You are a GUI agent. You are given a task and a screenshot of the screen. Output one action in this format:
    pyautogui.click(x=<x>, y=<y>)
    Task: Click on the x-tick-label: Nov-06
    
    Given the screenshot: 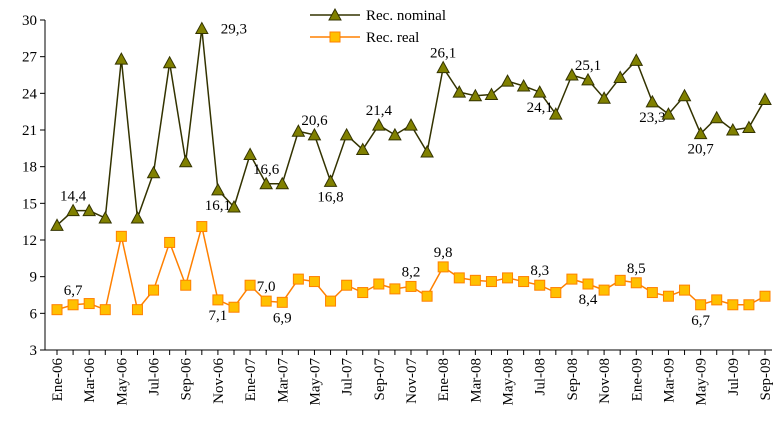 What is the action you would take?
    pyautogui.click(x=219, y=381)
    